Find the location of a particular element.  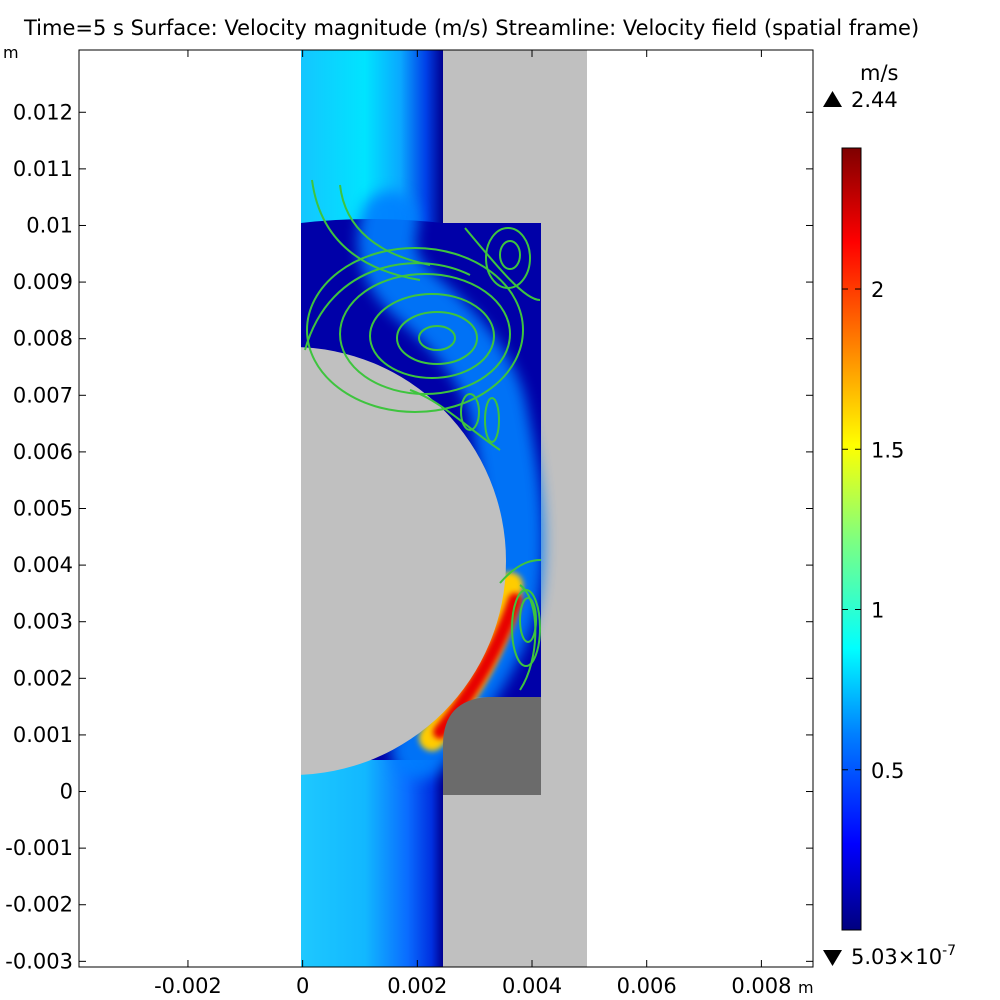

max-marker-icon is located at coordinates (832, 99).